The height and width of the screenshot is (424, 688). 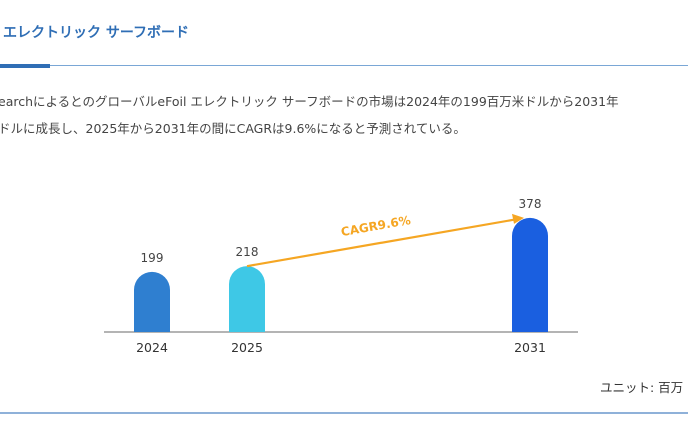 I want to click on data-label-2031: 378, so click(x=530, y=204).